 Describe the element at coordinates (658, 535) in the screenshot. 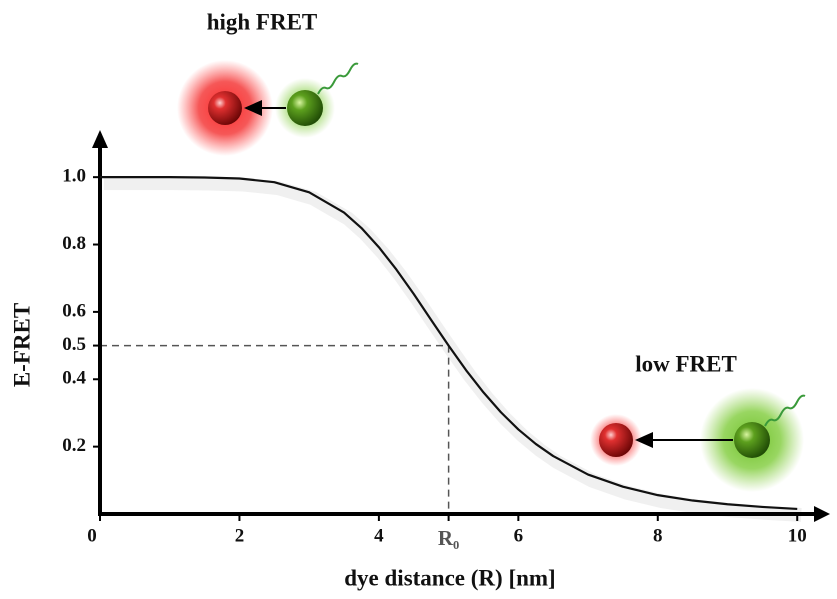

I see `x-tick-label: 8` at that location.